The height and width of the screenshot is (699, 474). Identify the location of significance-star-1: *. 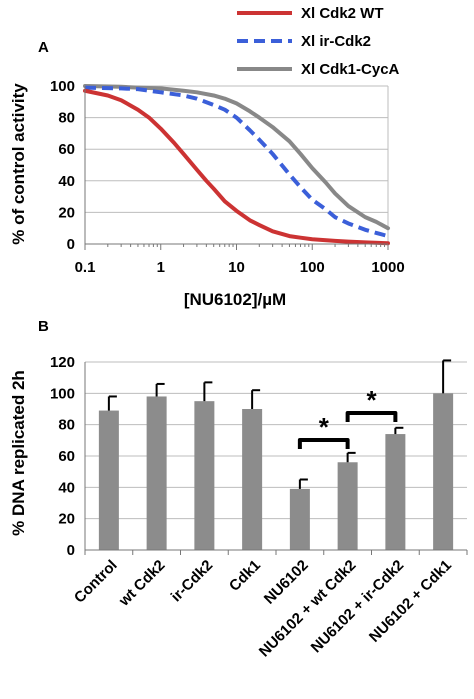
(371, 400).